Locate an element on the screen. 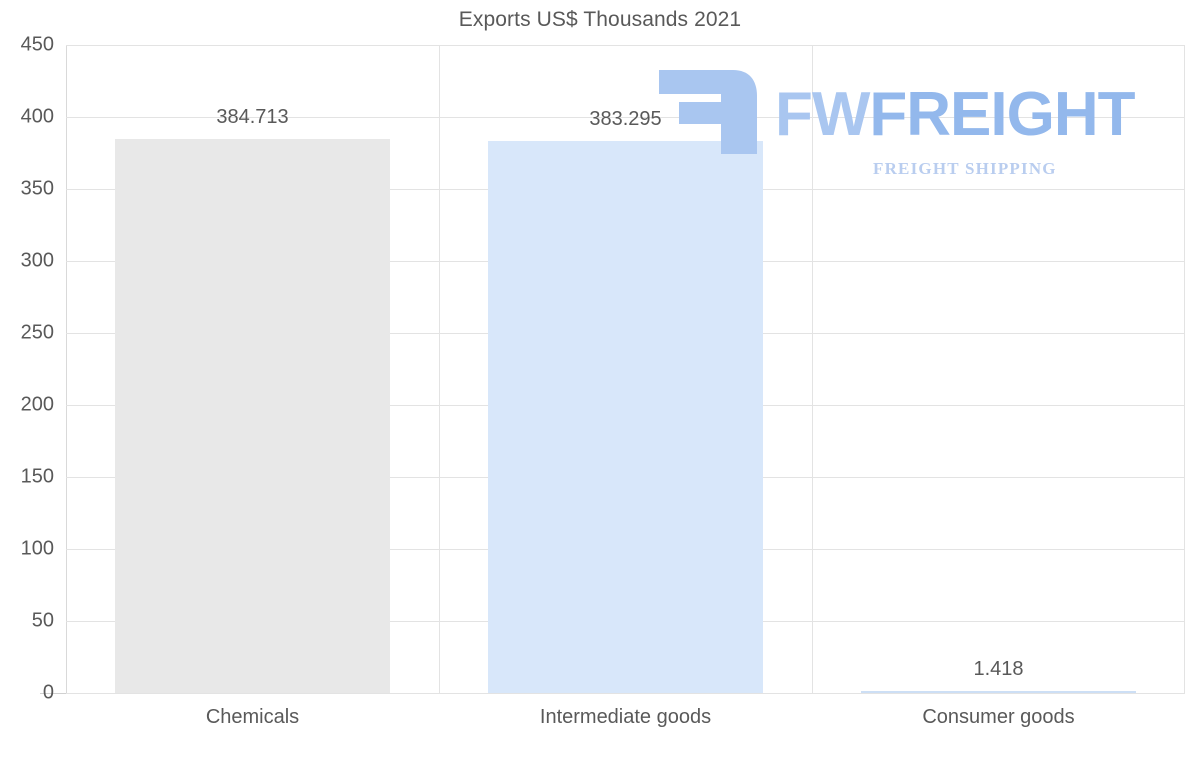 This screenshot has width=1200, height=763. y-axis-tick-label: 300 is located at coordinates (37, 260).